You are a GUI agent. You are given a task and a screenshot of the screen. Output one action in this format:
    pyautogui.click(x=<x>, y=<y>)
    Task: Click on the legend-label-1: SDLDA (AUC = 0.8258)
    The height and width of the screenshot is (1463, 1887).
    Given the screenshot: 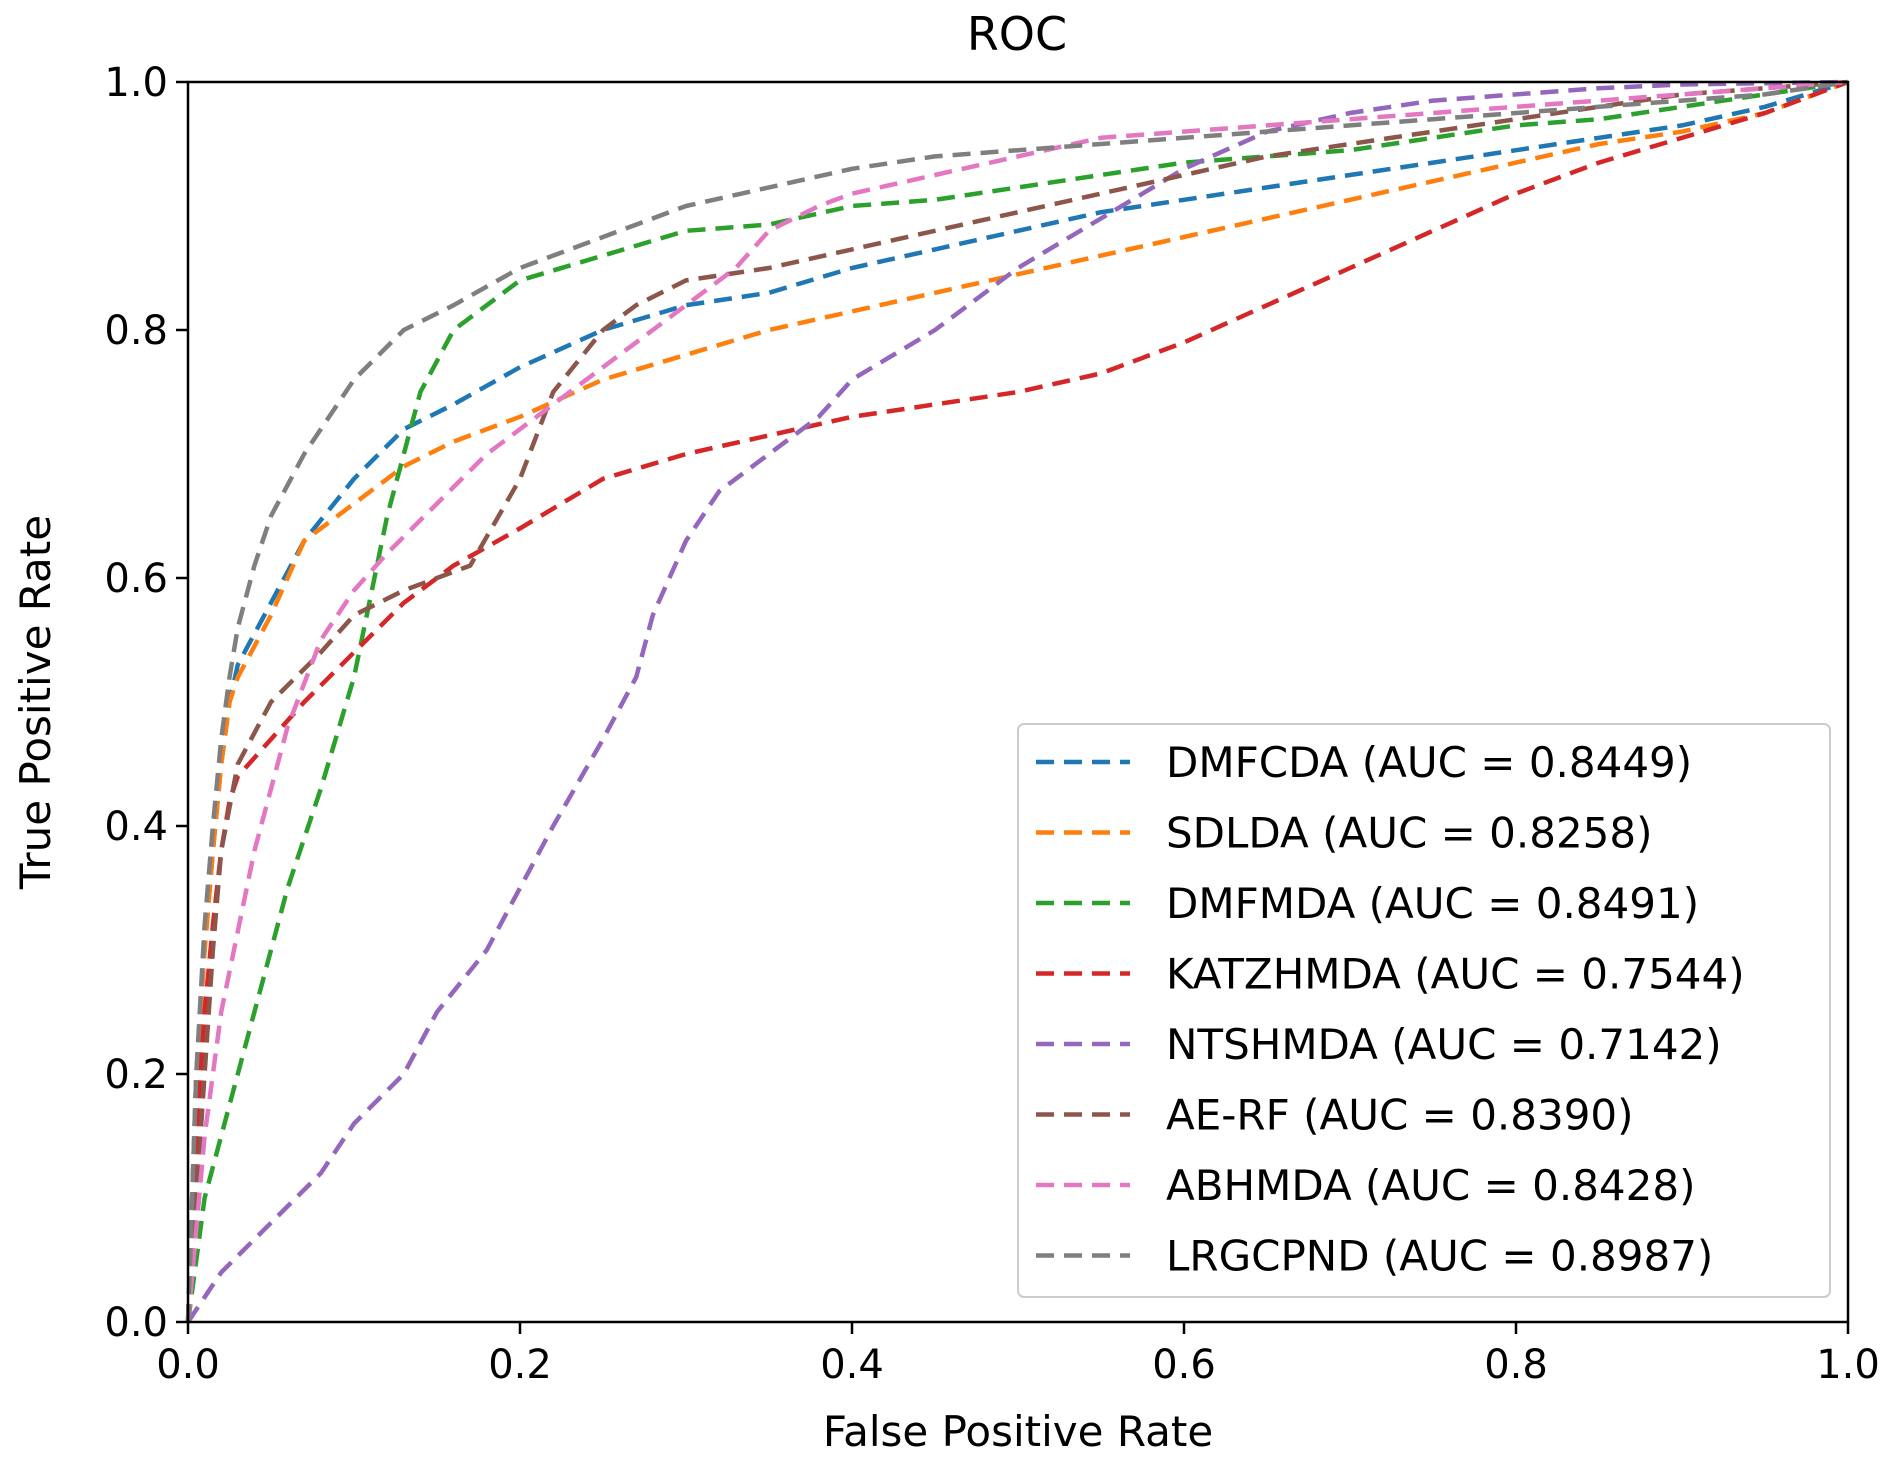 What is the action you would take?
    pyautogui.click(x=1409, y=833)
    